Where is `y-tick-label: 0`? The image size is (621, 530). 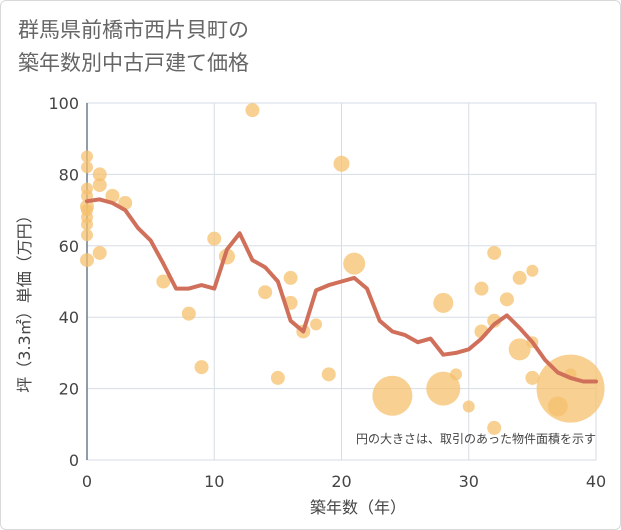 y-tick-label: 0 is located at coordinates (74, 460).